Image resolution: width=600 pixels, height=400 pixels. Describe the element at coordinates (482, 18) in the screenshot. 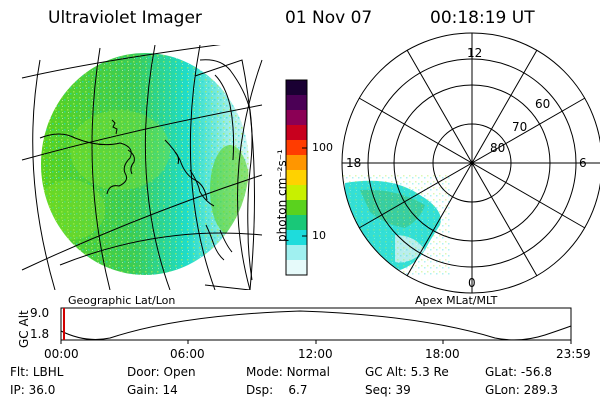

I see `observation-time: 00:18:19 UT` at that location.